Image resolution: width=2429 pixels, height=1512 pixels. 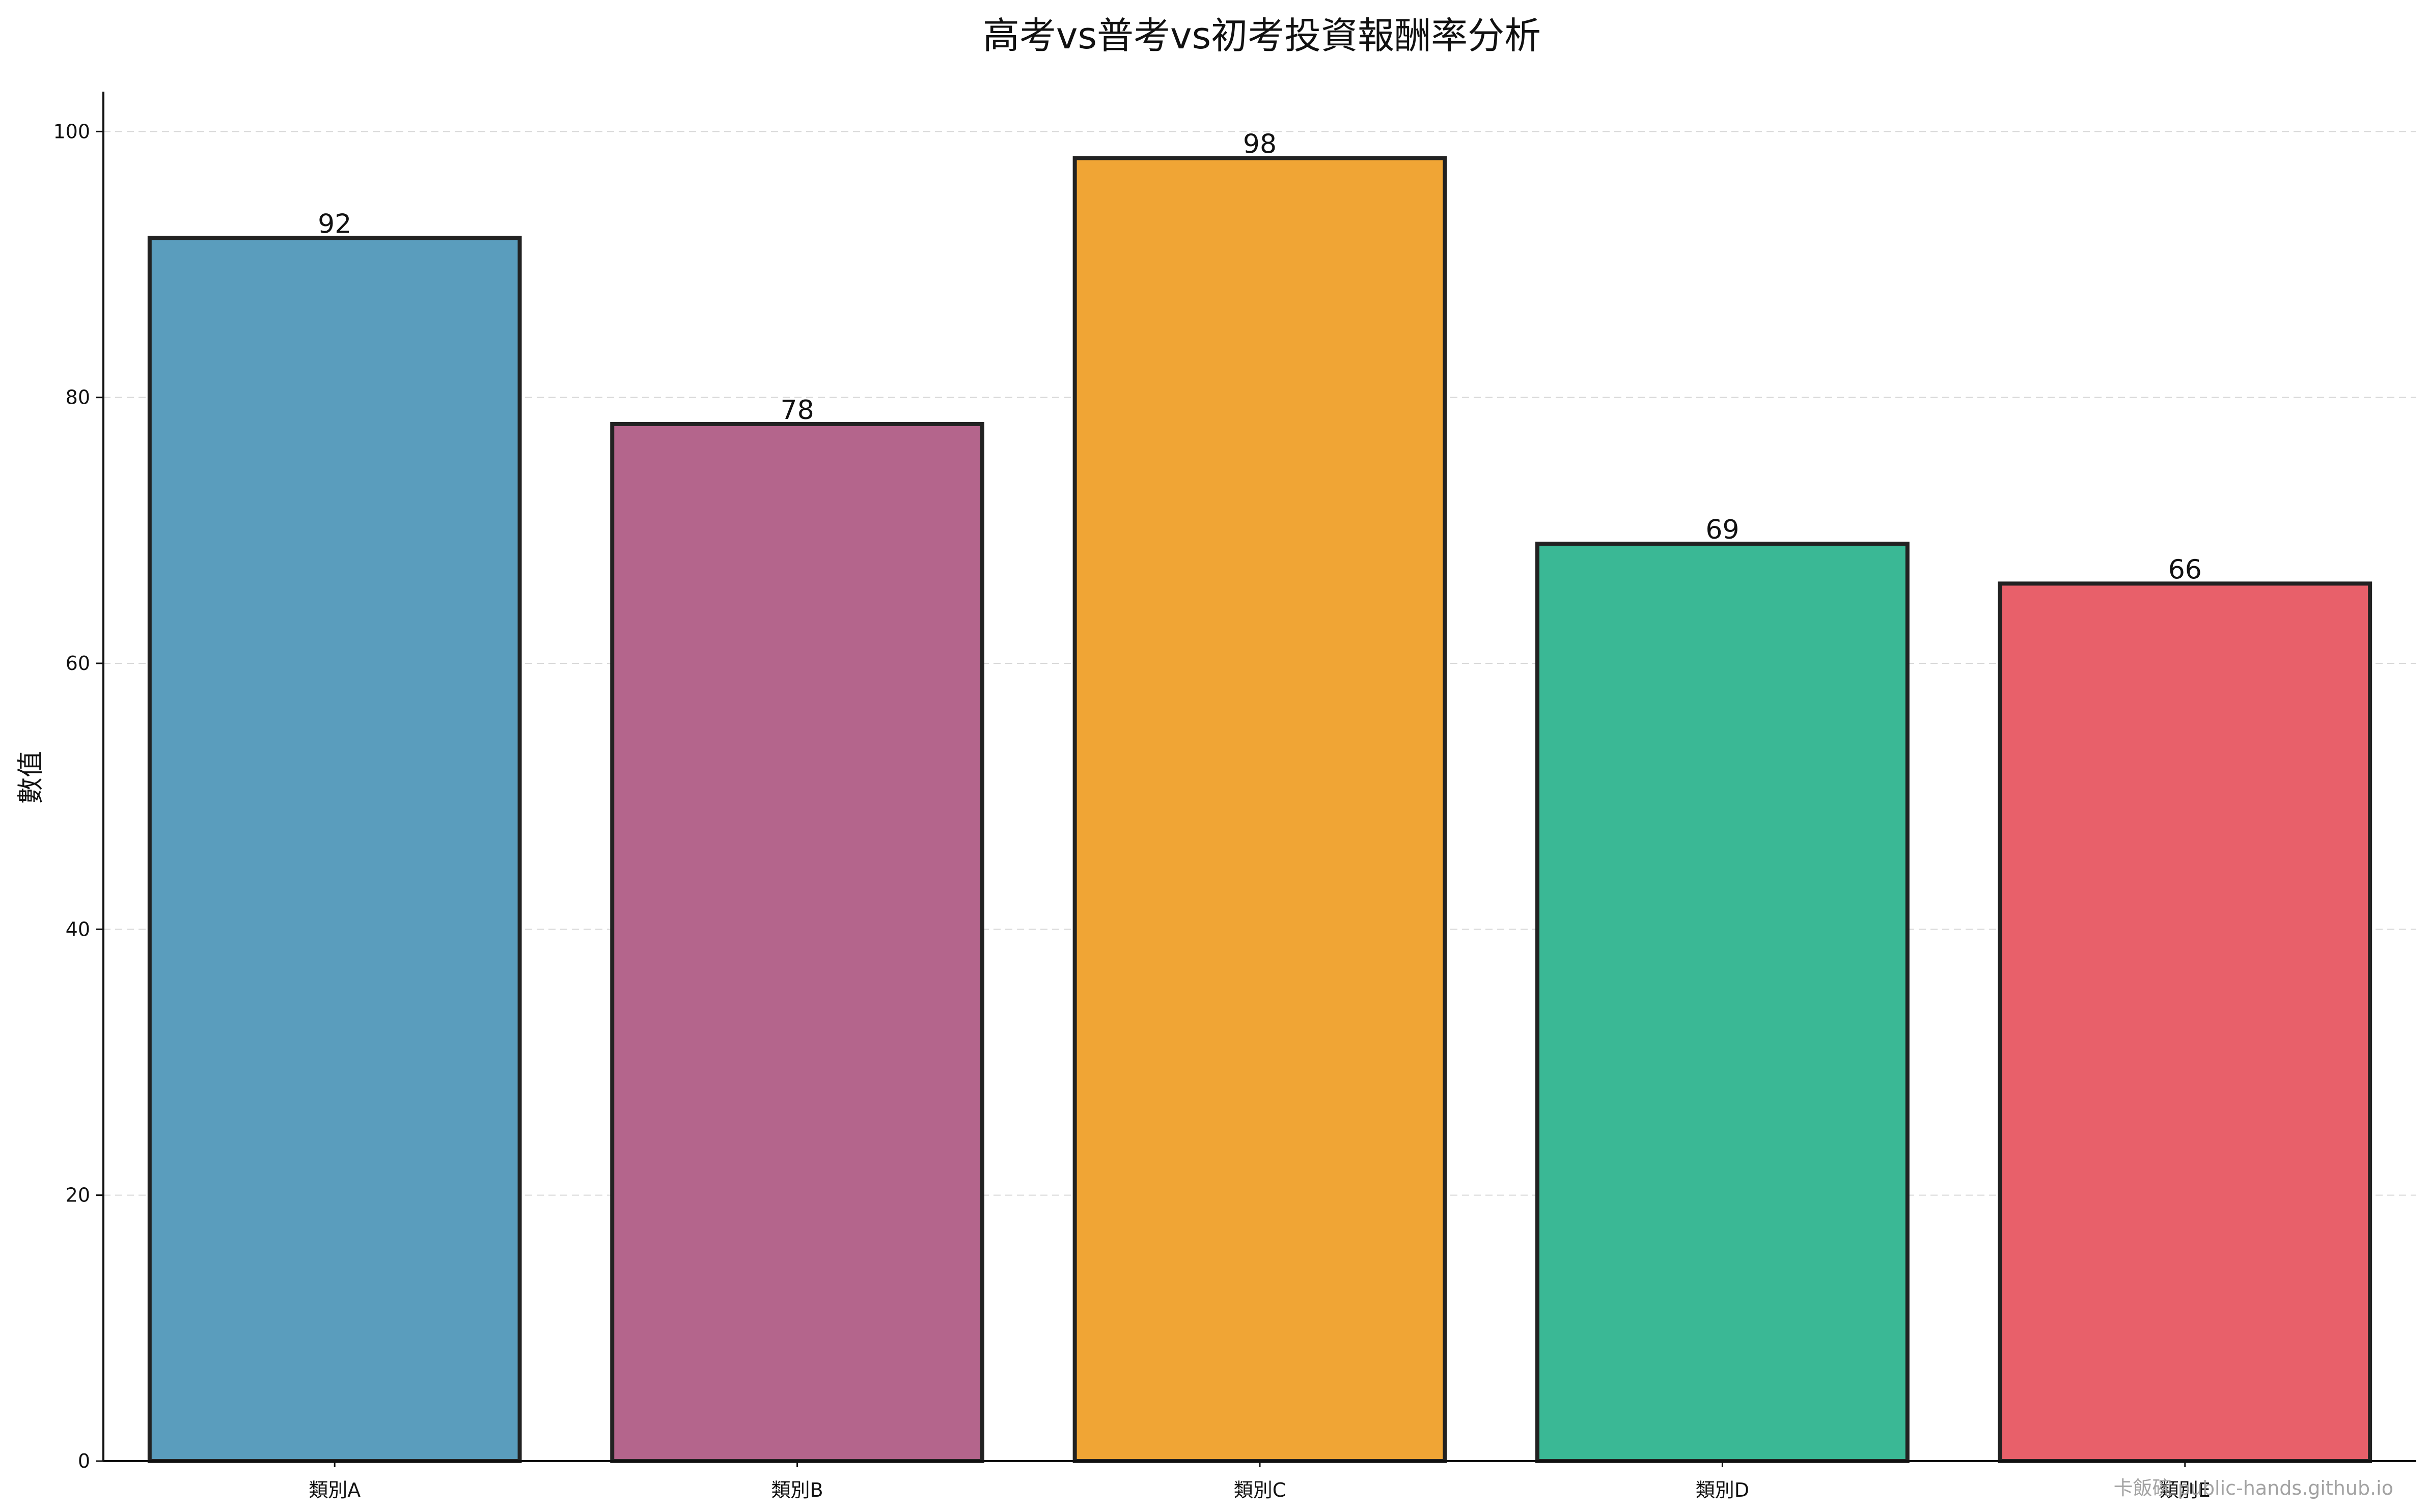 I want to click on bar-類別C, so click(x=1259, y=809).